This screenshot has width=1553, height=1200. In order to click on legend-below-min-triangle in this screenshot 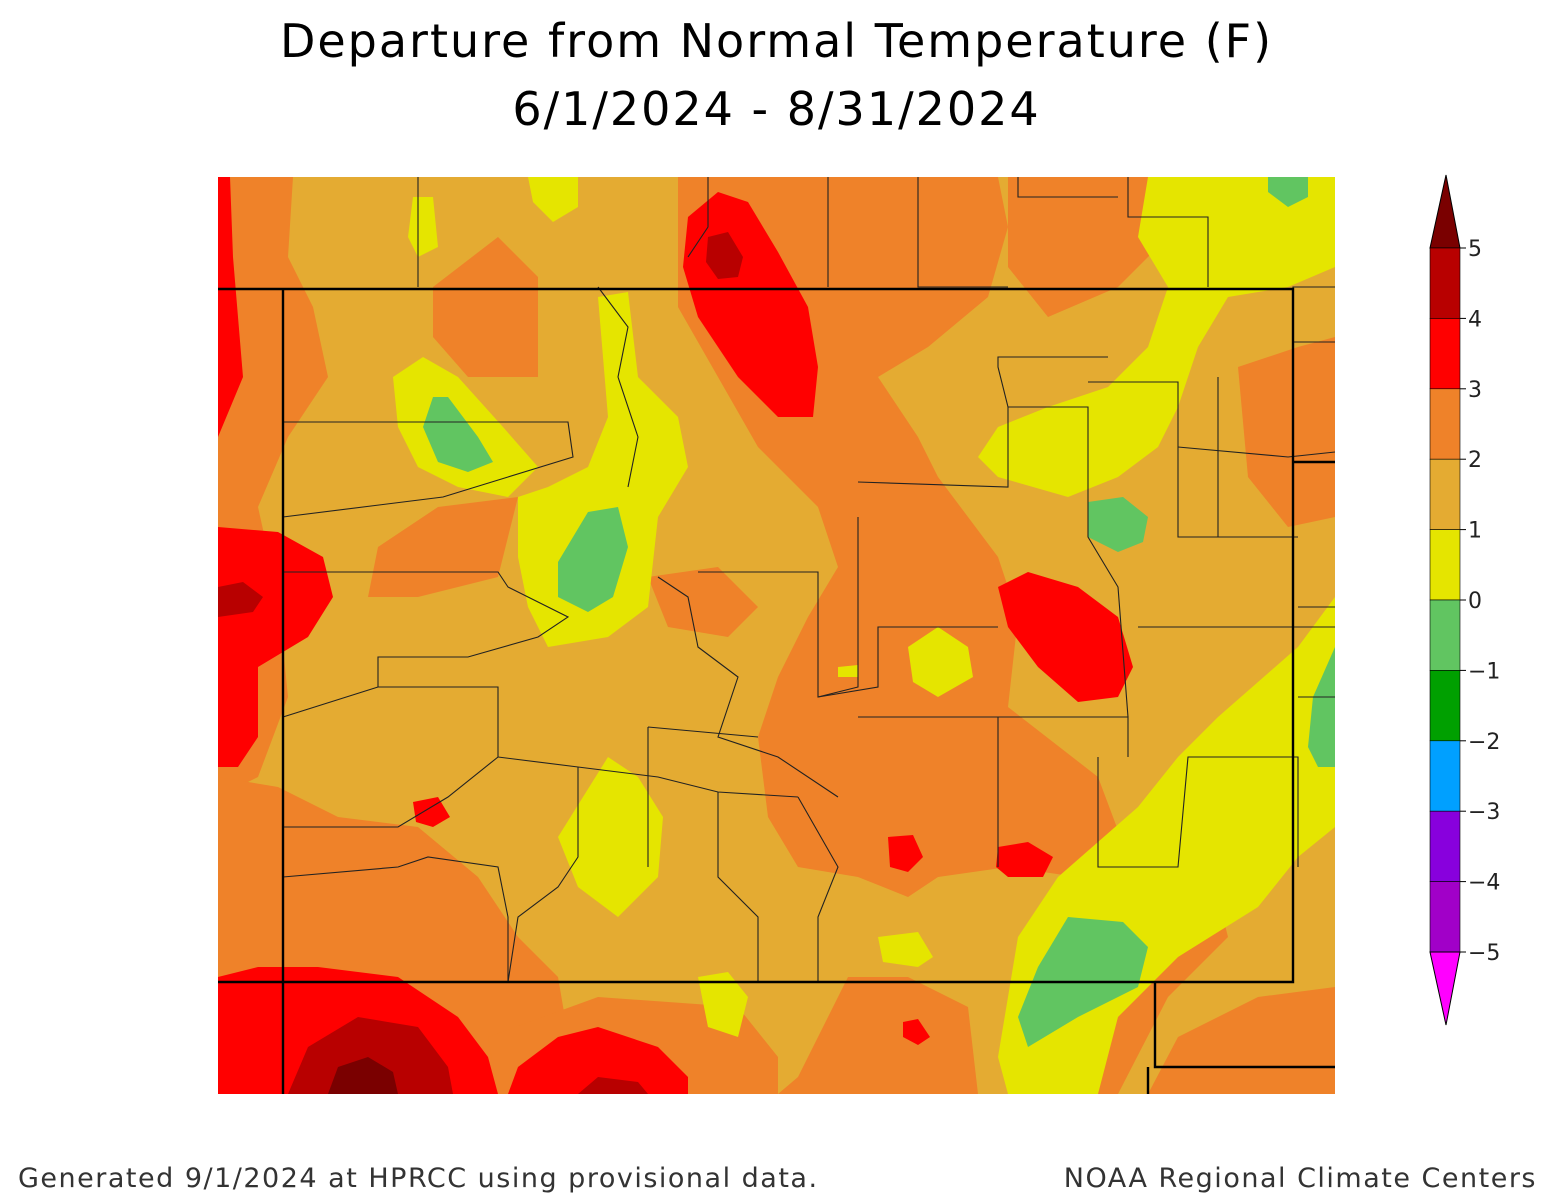, I will do `click(1445, 988)`.